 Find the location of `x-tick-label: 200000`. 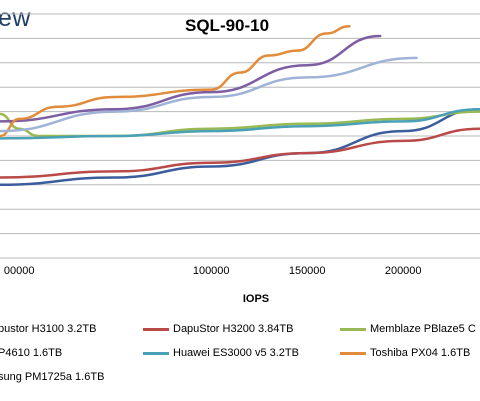

x-tick-label: 200000 is located at coordinates (403, 271).